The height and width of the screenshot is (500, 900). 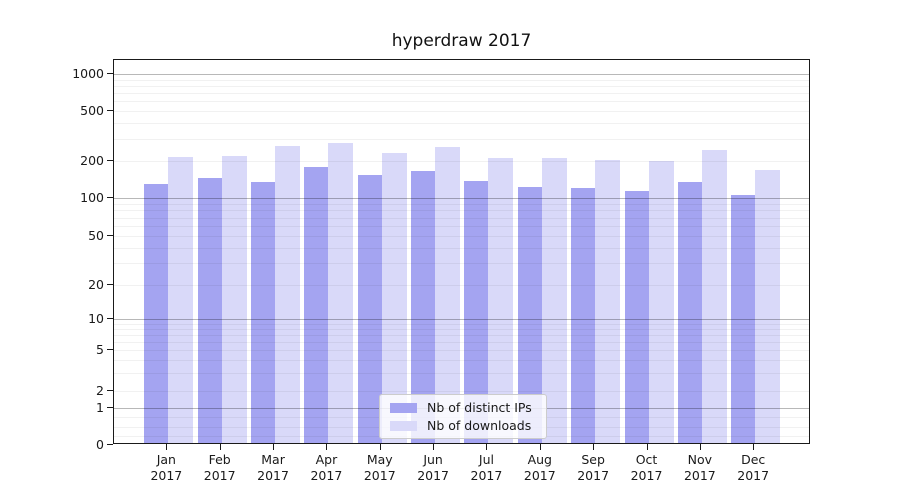 I want to click on legend: Nb of distinct IPs Nb of downloads, so click(x=463, y=416).